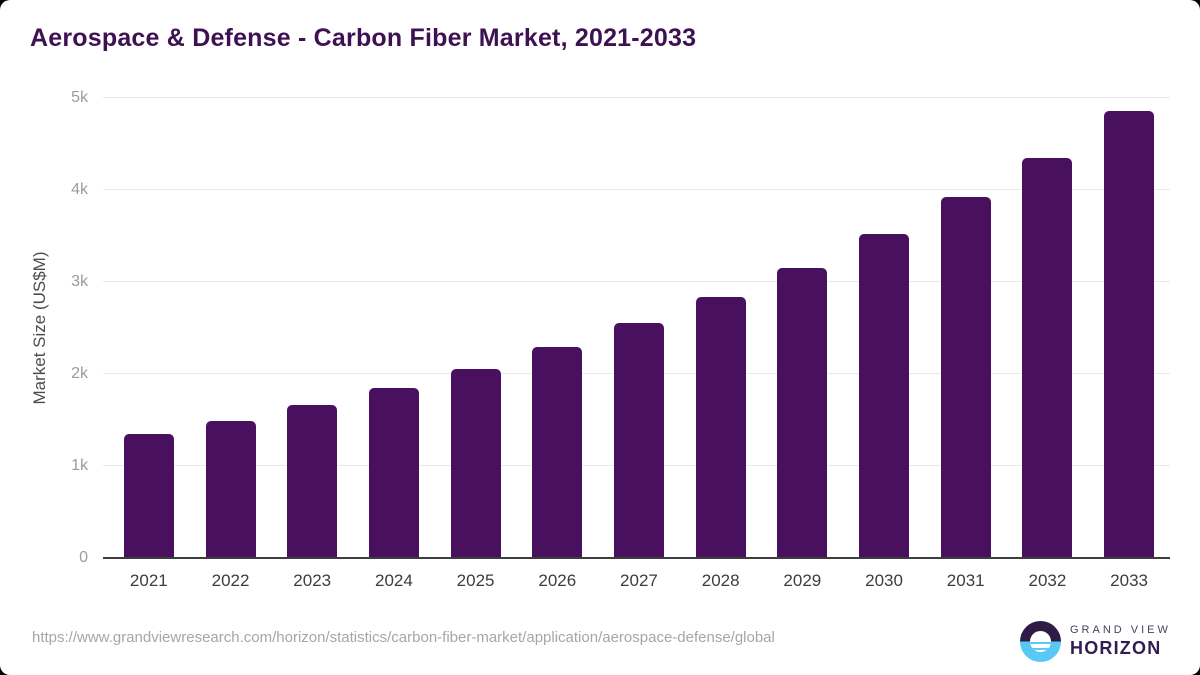  Describe the element at coordinates (720, 427) in the screenshot. I see `bar-2028` at that location.